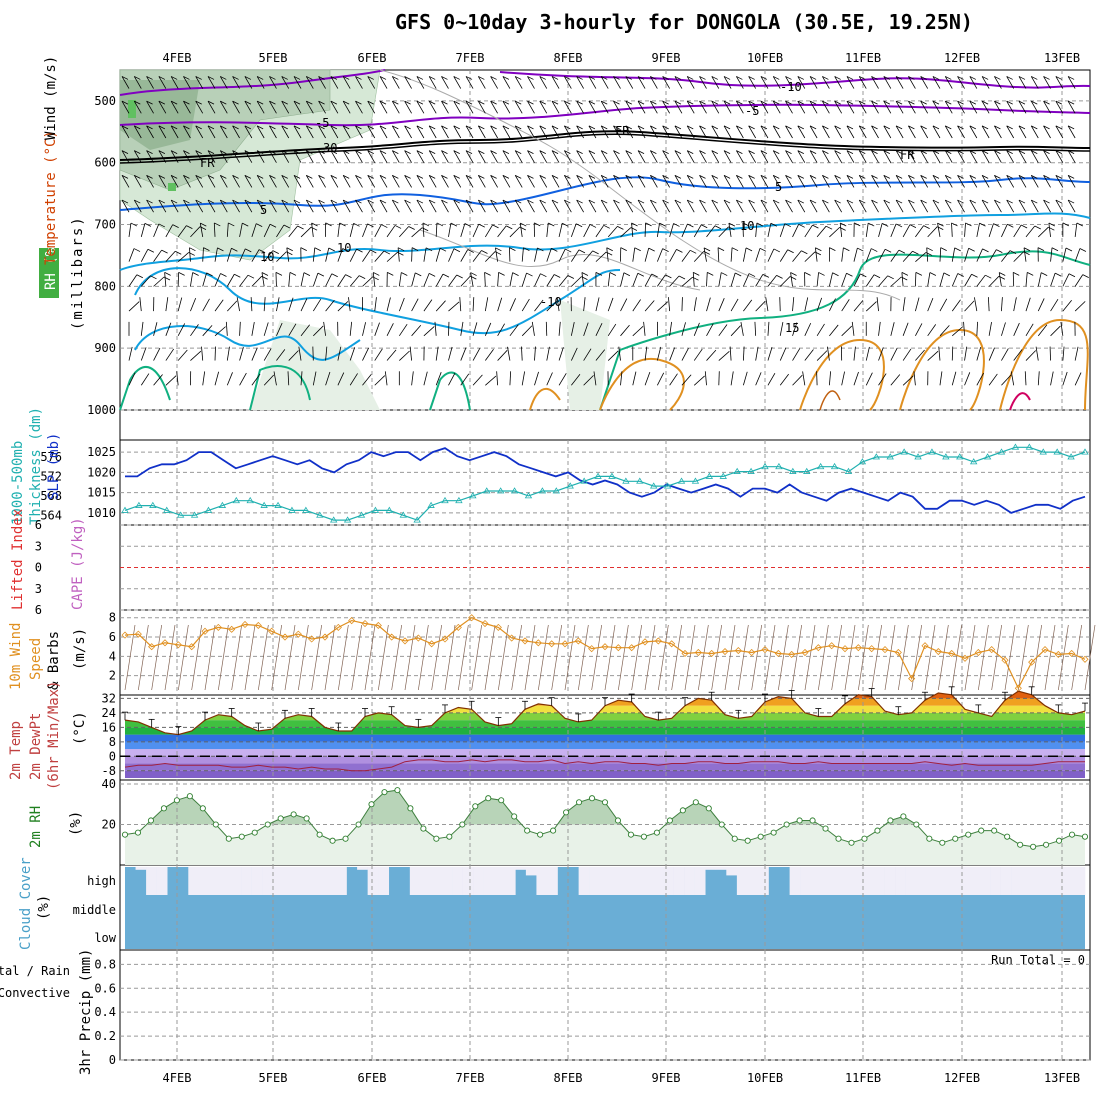 The width and height of the screenshot is (1100, 1100). I want to click on date-label-bottom: 7FEB, so click(470, 1078).